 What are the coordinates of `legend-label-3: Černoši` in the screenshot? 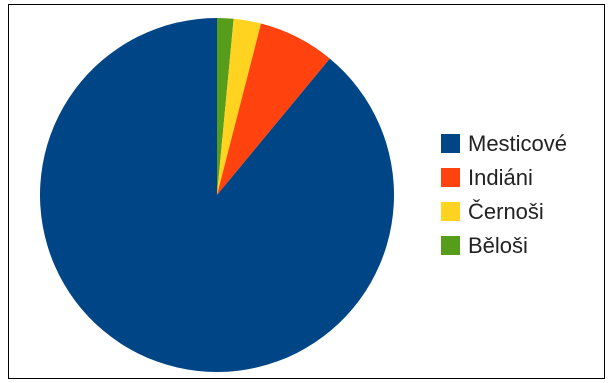 It's located at (506, 211).